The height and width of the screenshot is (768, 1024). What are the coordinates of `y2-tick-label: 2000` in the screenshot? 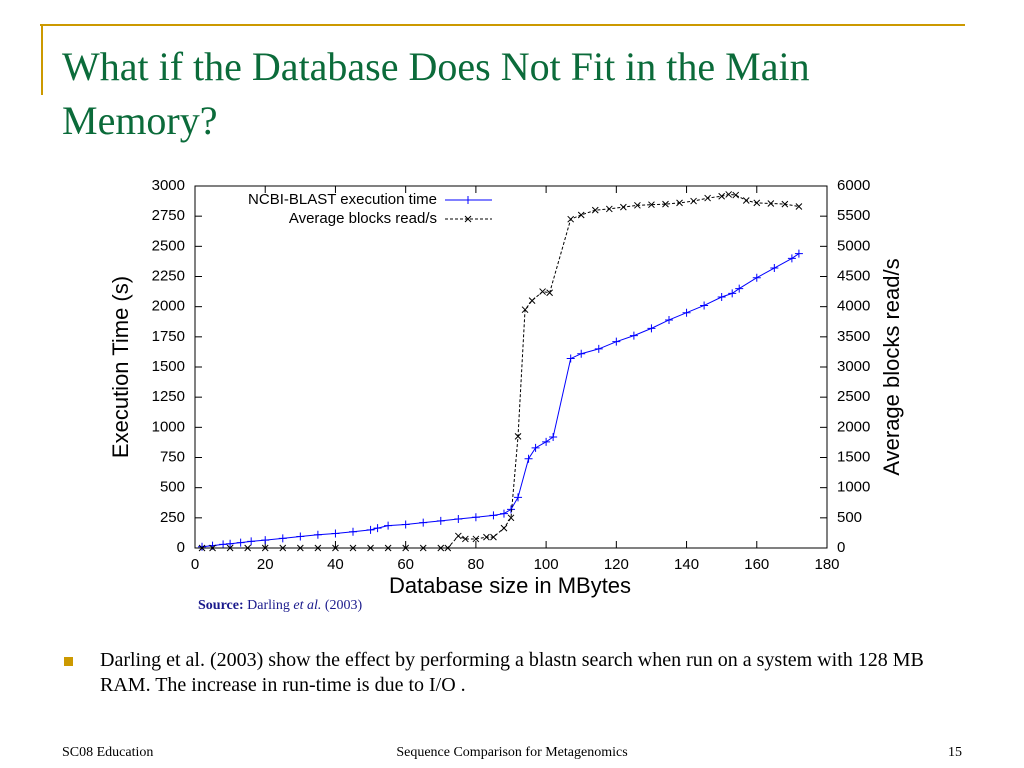 It's located at (853, 426).